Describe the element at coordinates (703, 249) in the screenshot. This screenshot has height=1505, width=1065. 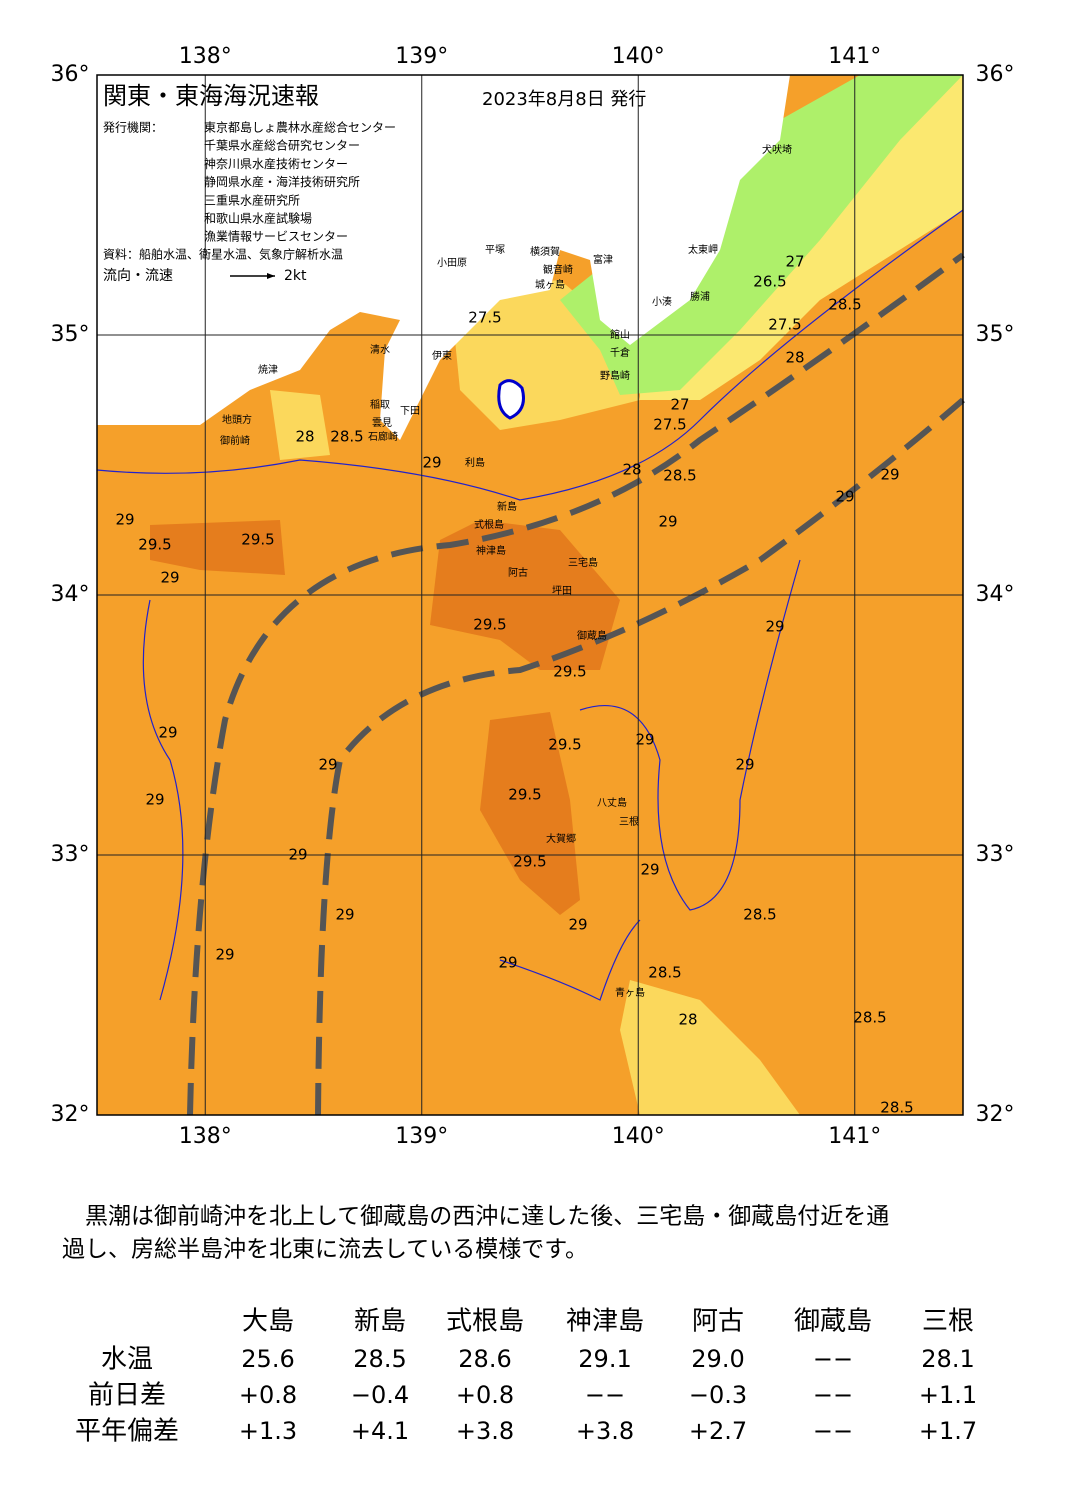
I see `place-name: 太東岬` at that location.